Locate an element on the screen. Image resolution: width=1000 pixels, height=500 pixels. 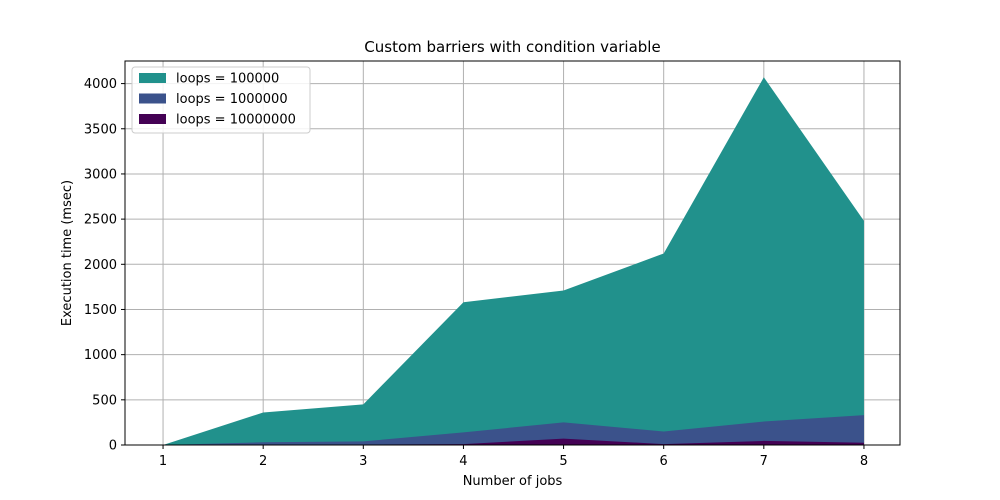
y-tick-label: 0 is located at coordinates (113, 446).